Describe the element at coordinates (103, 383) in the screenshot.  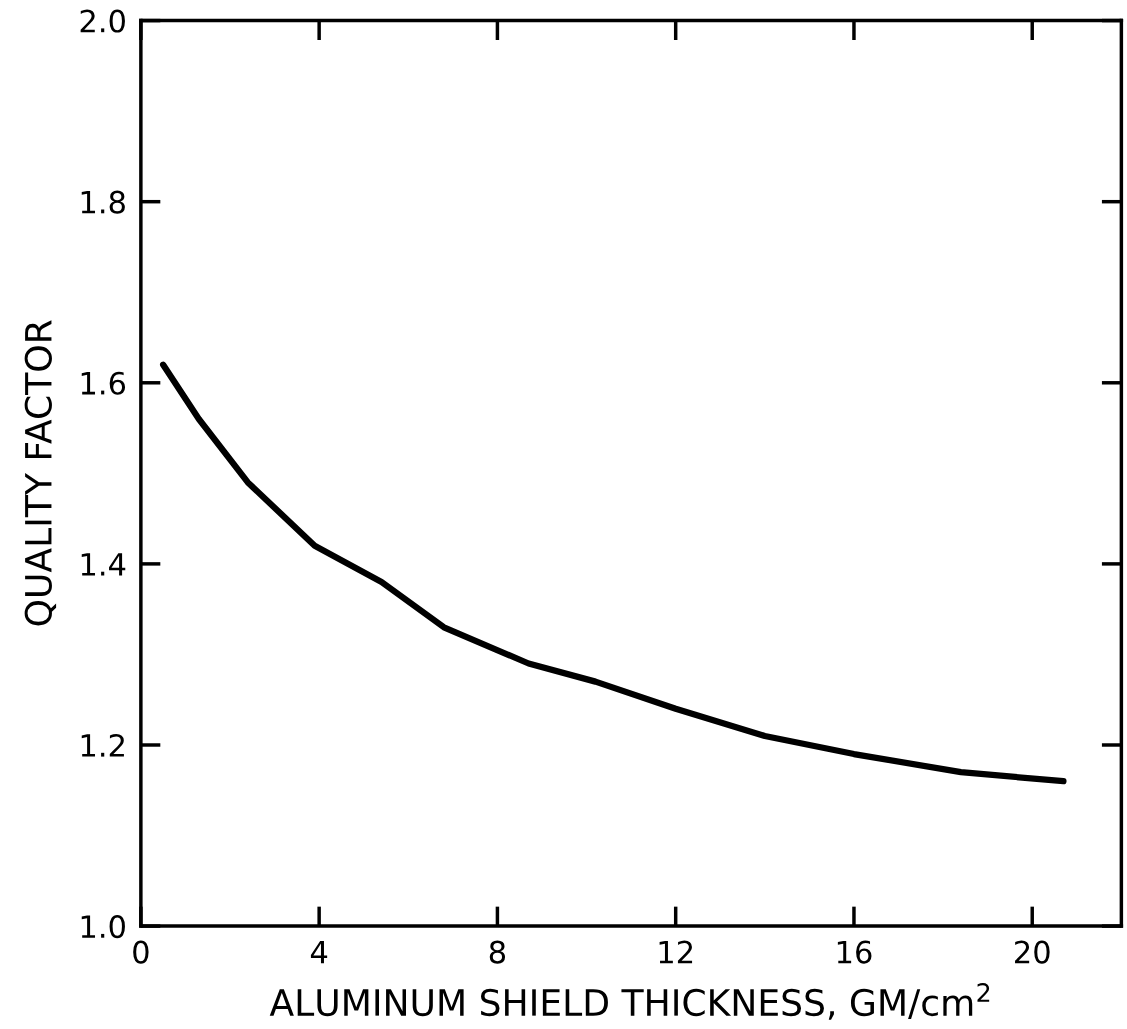
I see `y-tick-label: 1.6` at that location.